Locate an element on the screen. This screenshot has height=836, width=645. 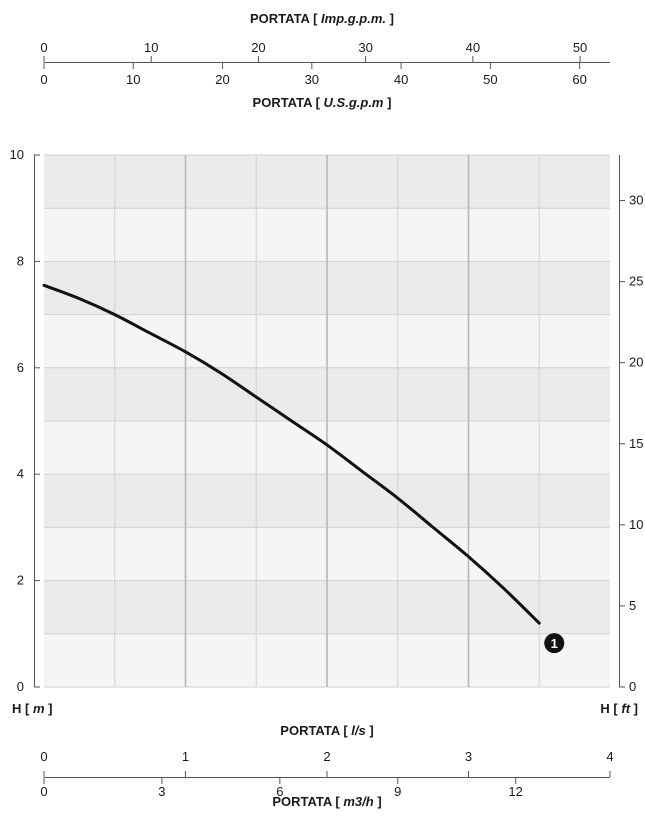
top-us-tick-label: 60 is located at coordinates (579, 79).